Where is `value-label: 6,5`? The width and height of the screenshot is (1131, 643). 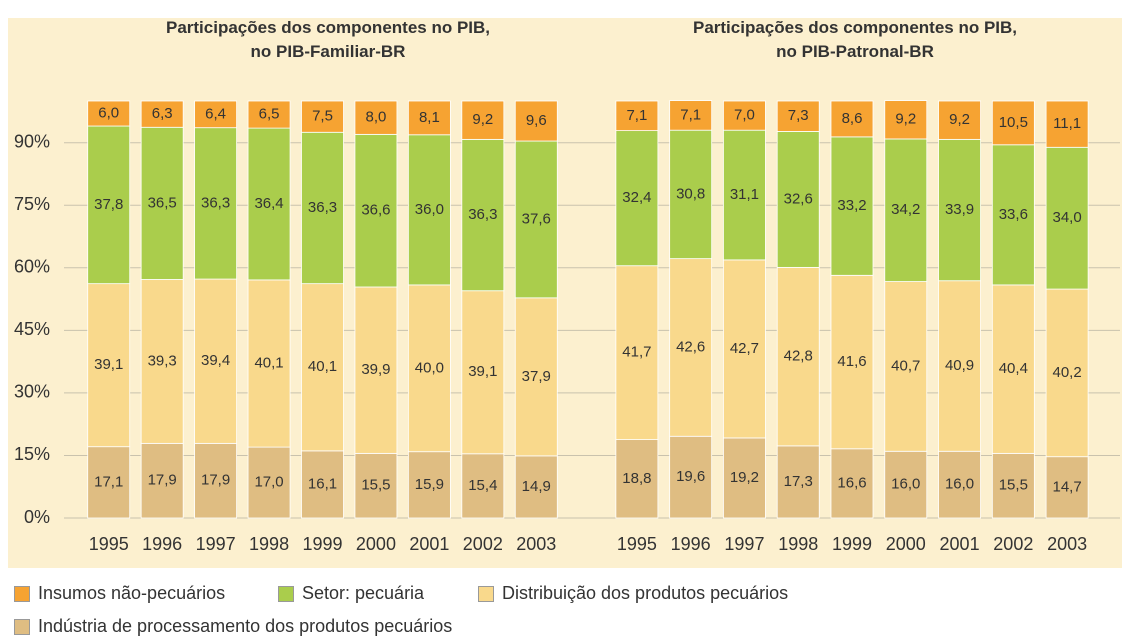 value-label: 6,5 is located at coordinates (269, 114).